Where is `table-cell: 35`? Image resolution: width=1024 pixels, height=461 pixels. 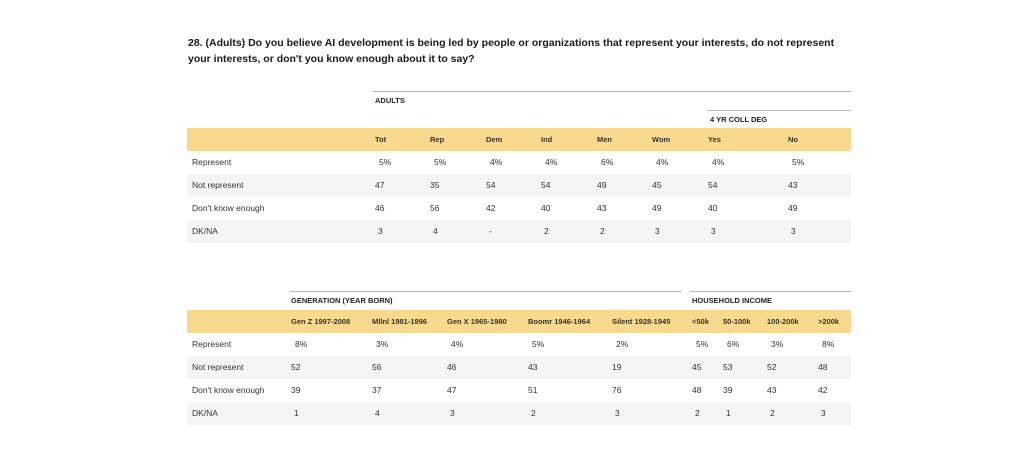
table-cell: 35 is located at coordinates (435, 185).